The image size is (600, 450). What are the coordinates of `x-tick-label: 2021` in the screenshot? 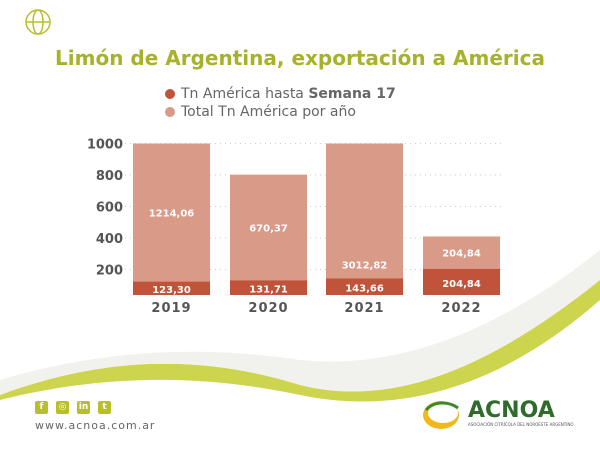 It's located at (364, 308).